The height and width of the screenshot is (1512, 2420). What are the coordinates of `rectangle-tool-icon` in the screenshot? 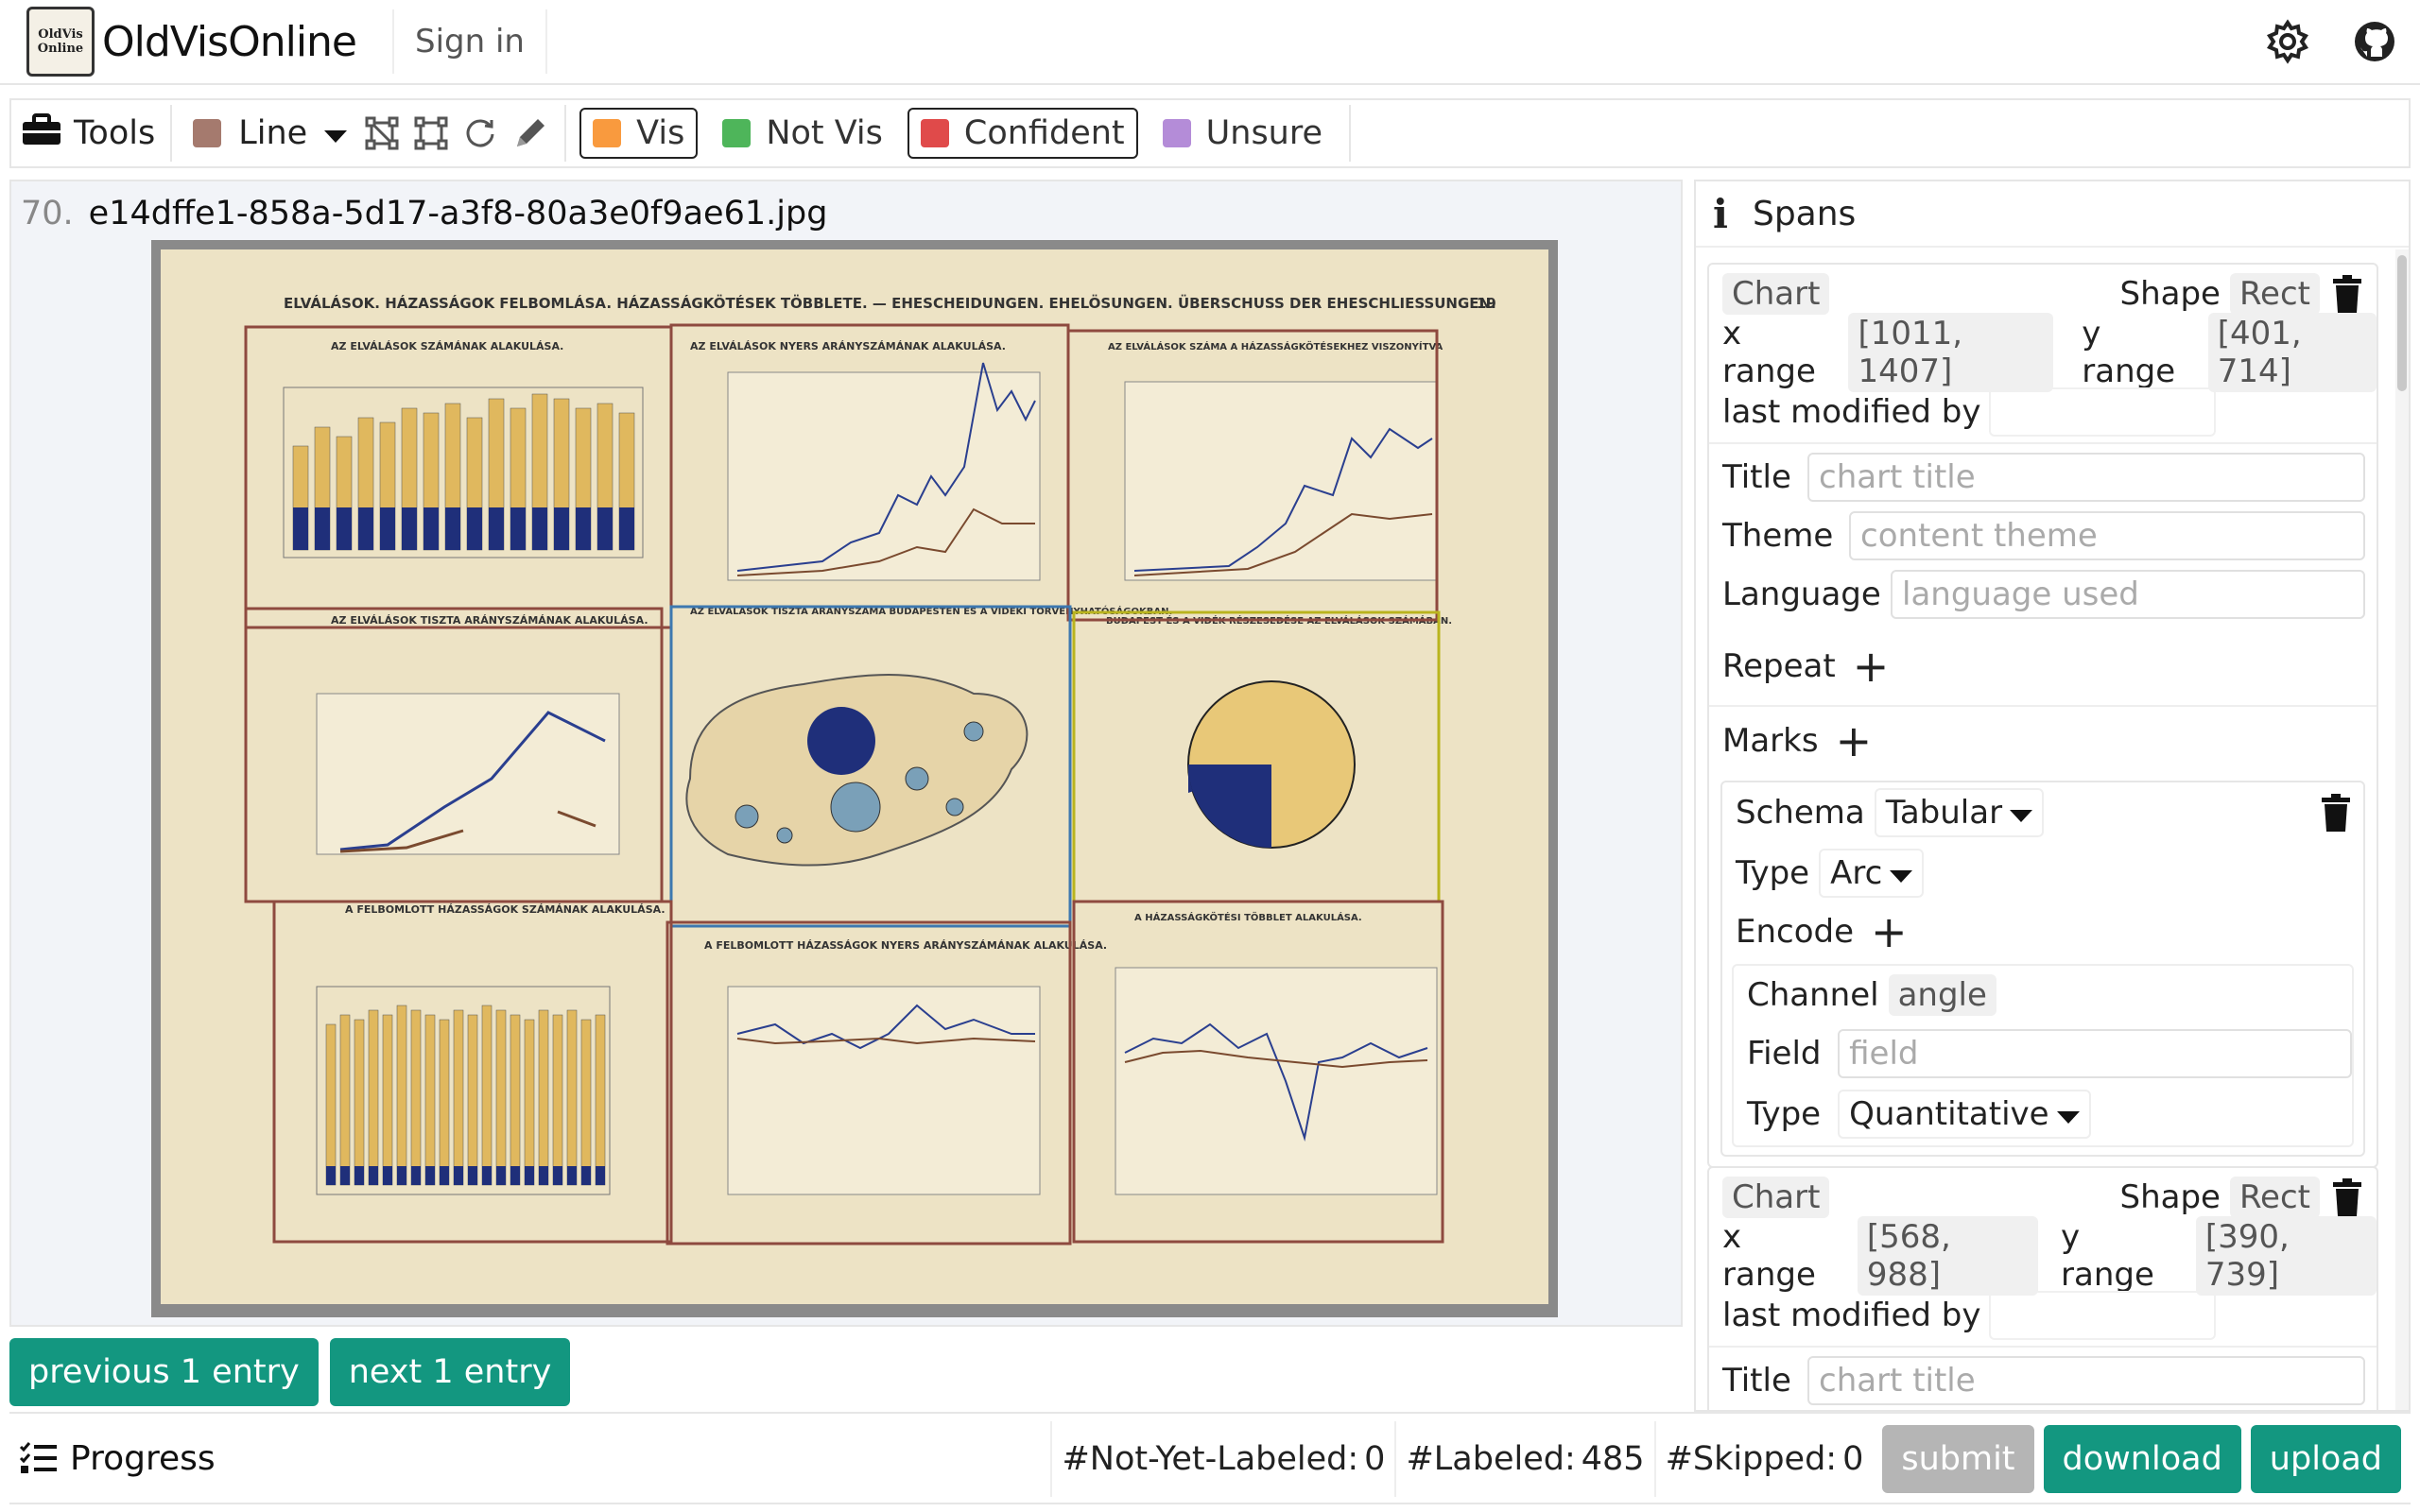 It's located at (431, 133).